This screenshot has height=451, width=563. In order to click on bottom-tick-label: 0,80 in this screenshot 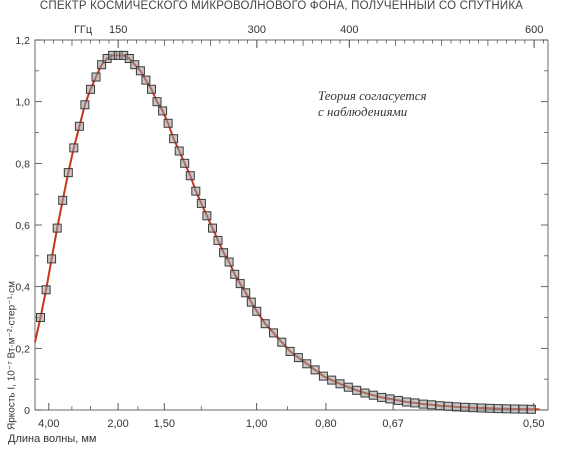, I will do `click(325, 424)`.